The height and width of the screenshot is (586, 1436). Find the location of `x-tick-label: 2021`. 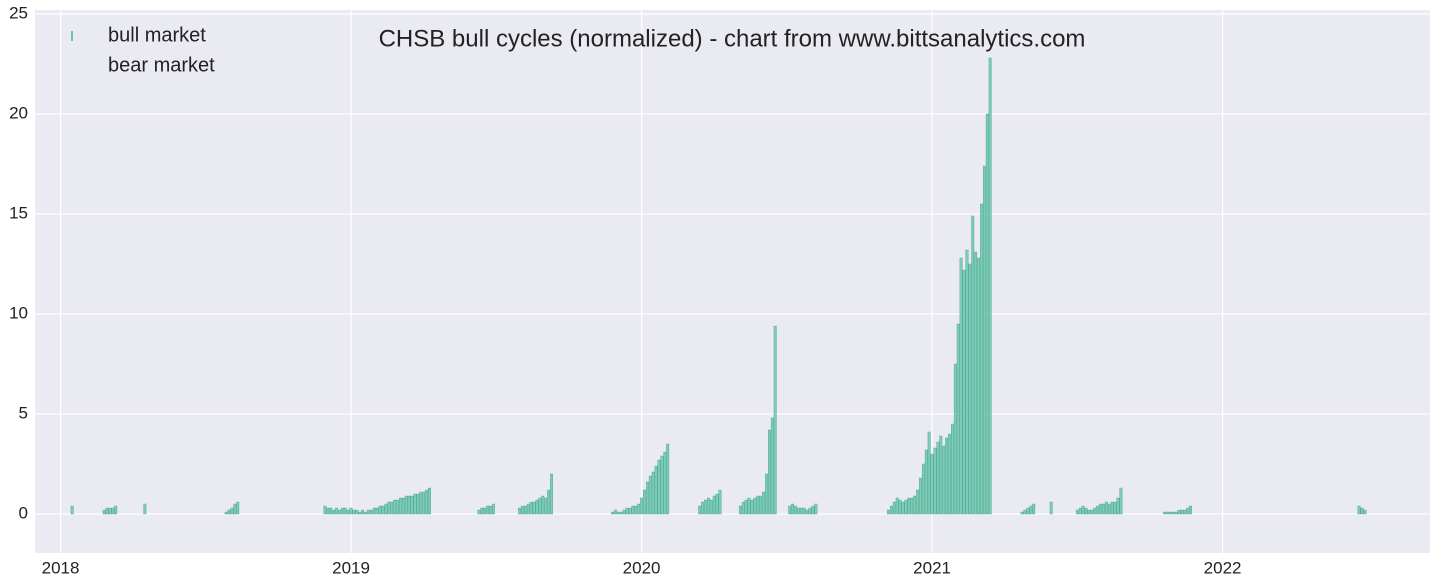

x-tick-label: 2021 is located at coordinates (932, 567).